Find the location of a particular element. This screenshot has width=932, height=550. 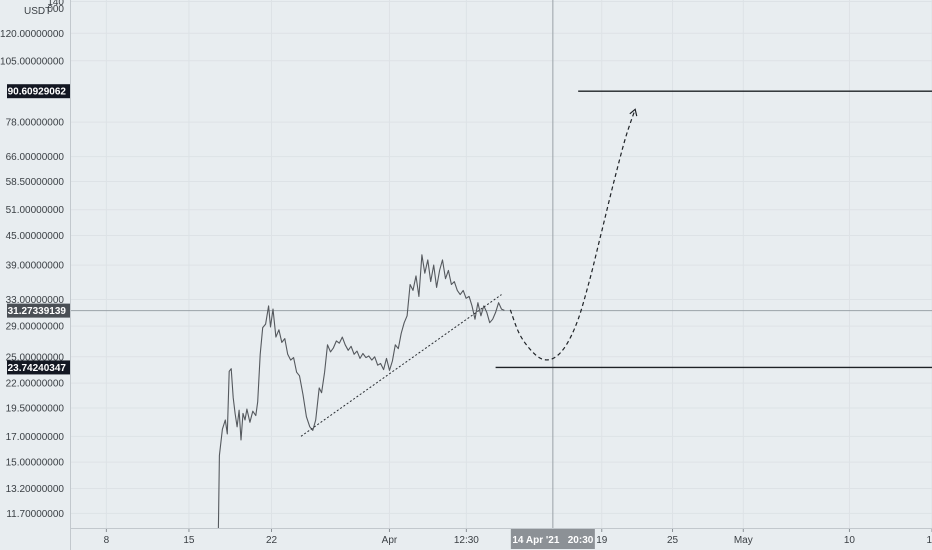

y-tick-label: 58.50000000 is located at coordinates (35, 182).